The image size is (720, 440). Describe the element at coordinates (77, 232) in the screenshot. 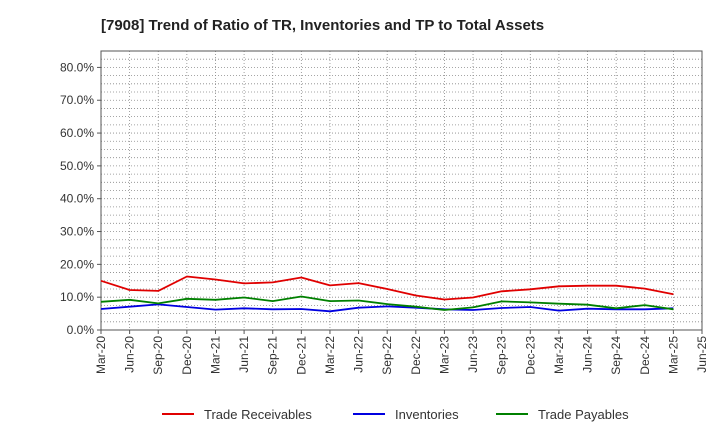

I see `y-tick-label: 30.0%` at that location.